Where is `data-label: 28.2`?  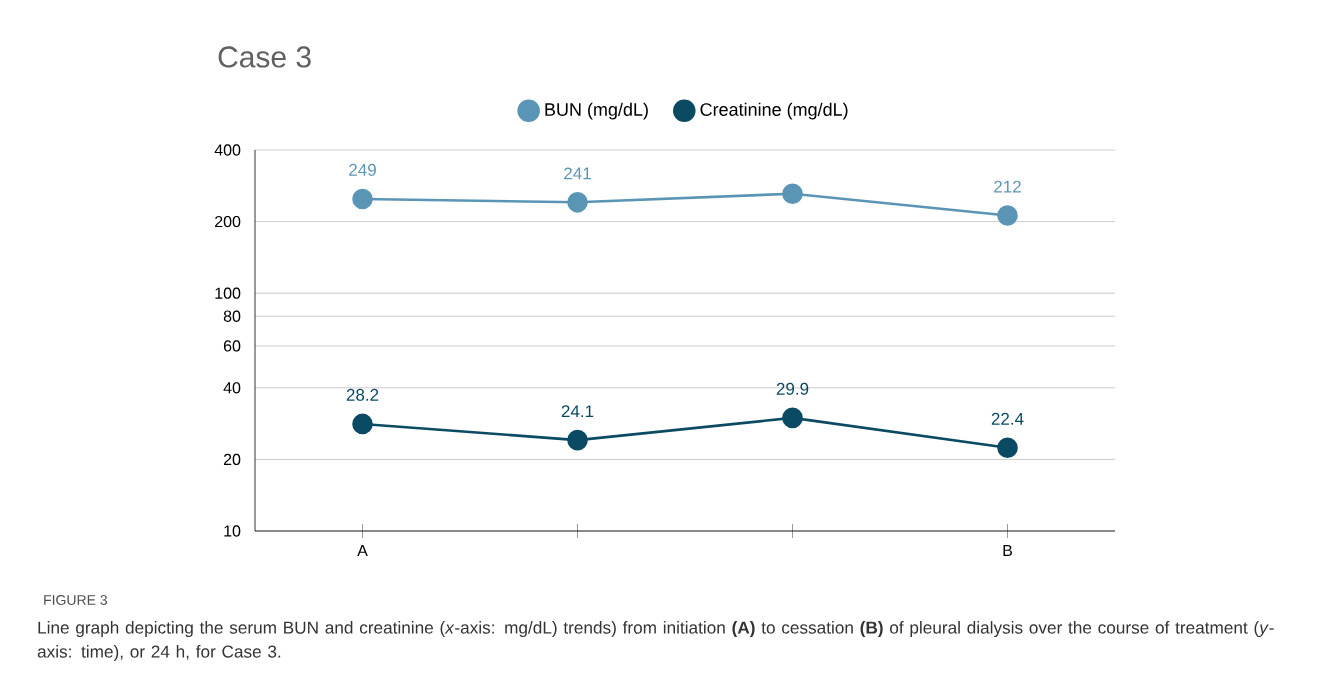 data-label: 28.2 is located at coordinates (362, 394).